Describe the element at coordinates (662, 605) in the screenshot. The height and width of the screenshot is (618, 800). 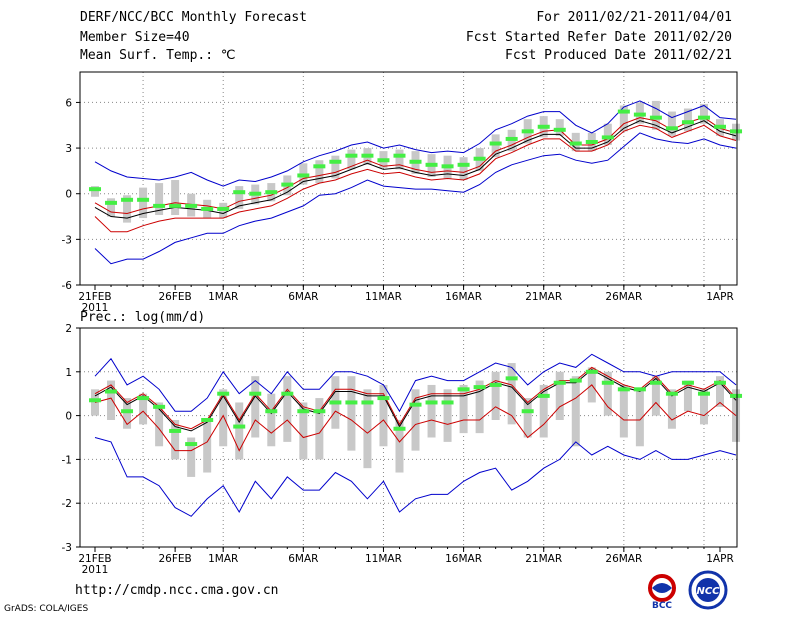
I see `bcc-logo-text: BCC` at that location.